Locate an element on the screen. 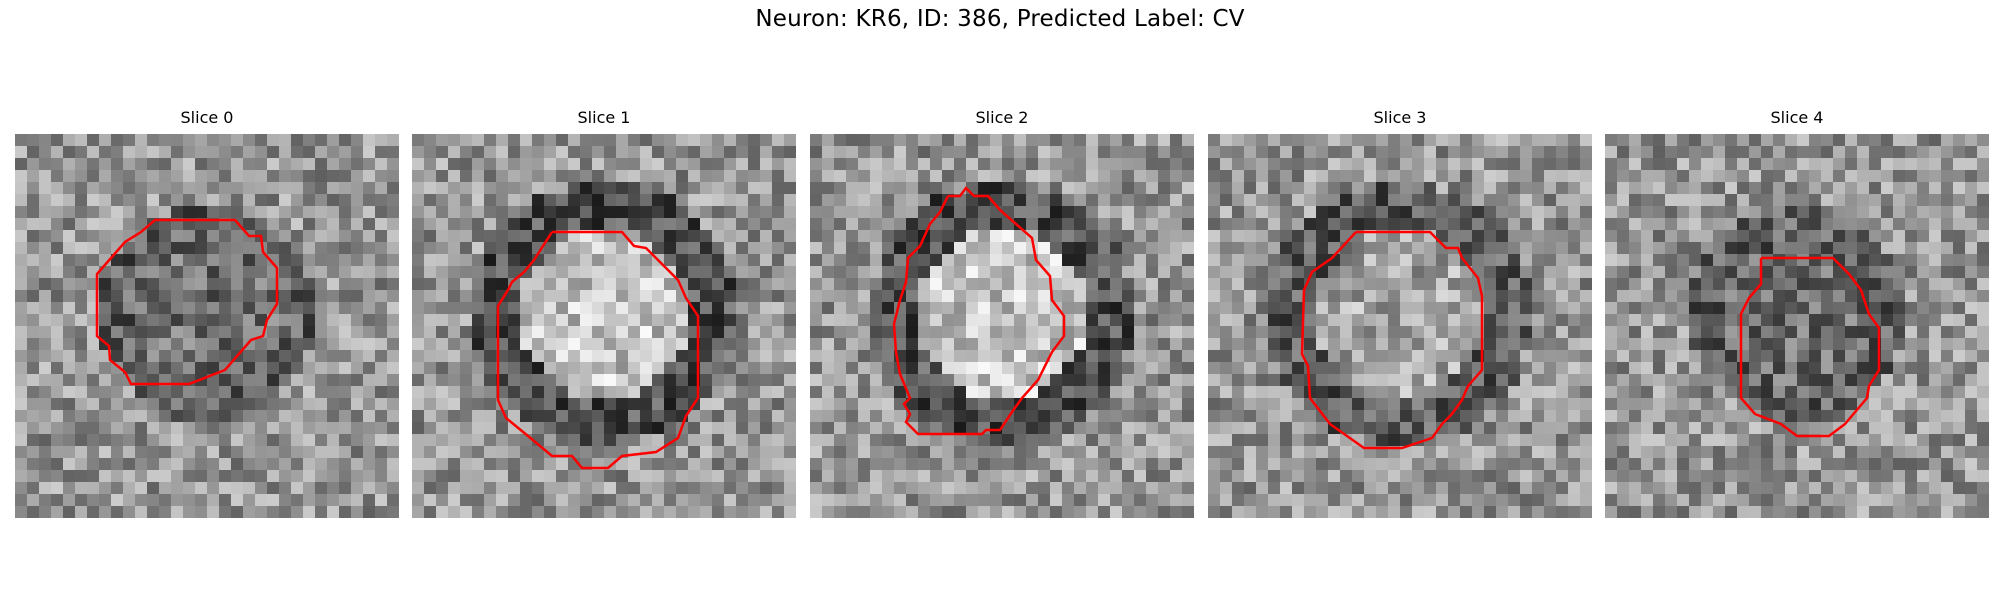 This screenshot has width=2000, height=600. slice-title: Slice 3 is located at coordinates (1400, 117).